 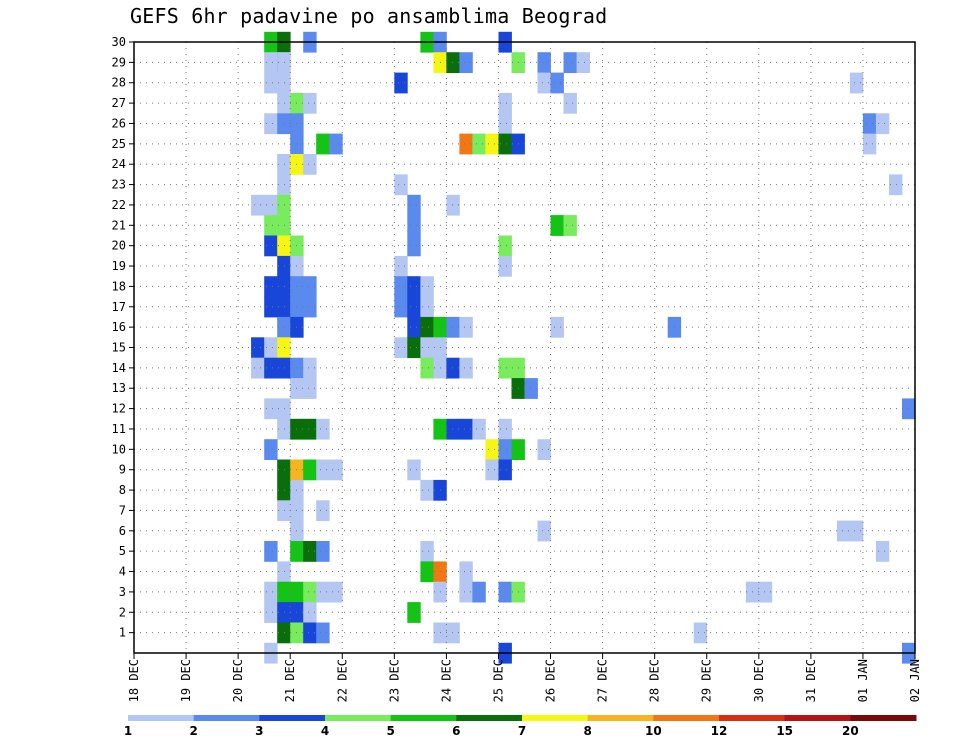 What do you see at coordinates (122, 592) in the screenshot?
I see `y-tick-label: 3` at bounding box center [122, 592].